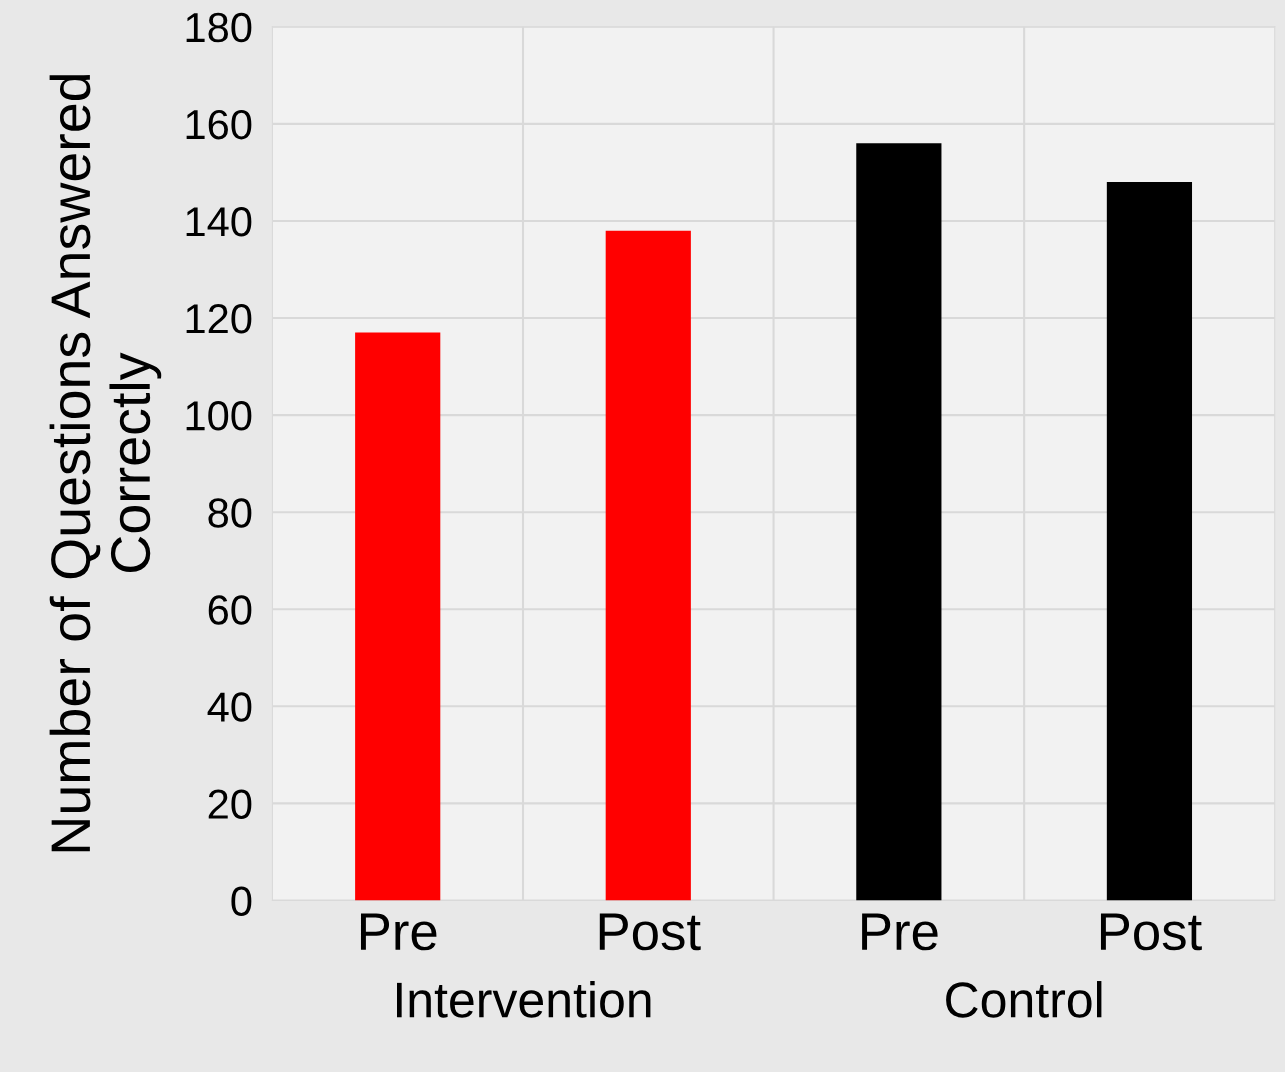 This screenshot has width=1285, height=1072. Describe the element at coordinates (523, 999) in the screenshot. I see `text: Intervention` at that location.